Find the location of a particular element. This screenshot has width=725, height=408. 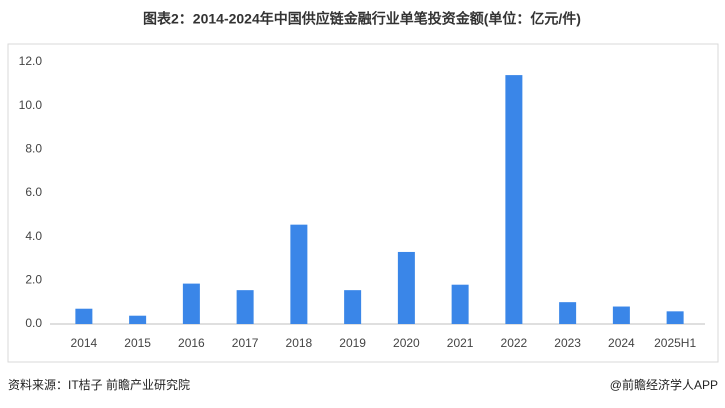

x-tick-label: 2015 is located at coordinates (137, 343).